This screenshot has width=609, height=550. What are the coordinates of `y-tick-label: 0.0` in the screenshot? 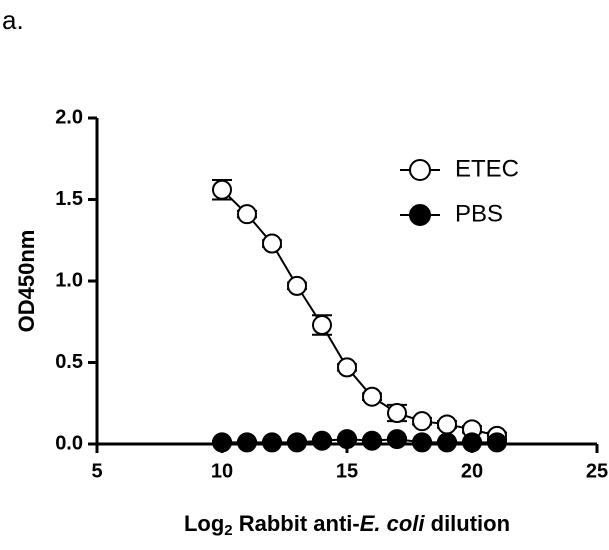 It's located at (69, 443).